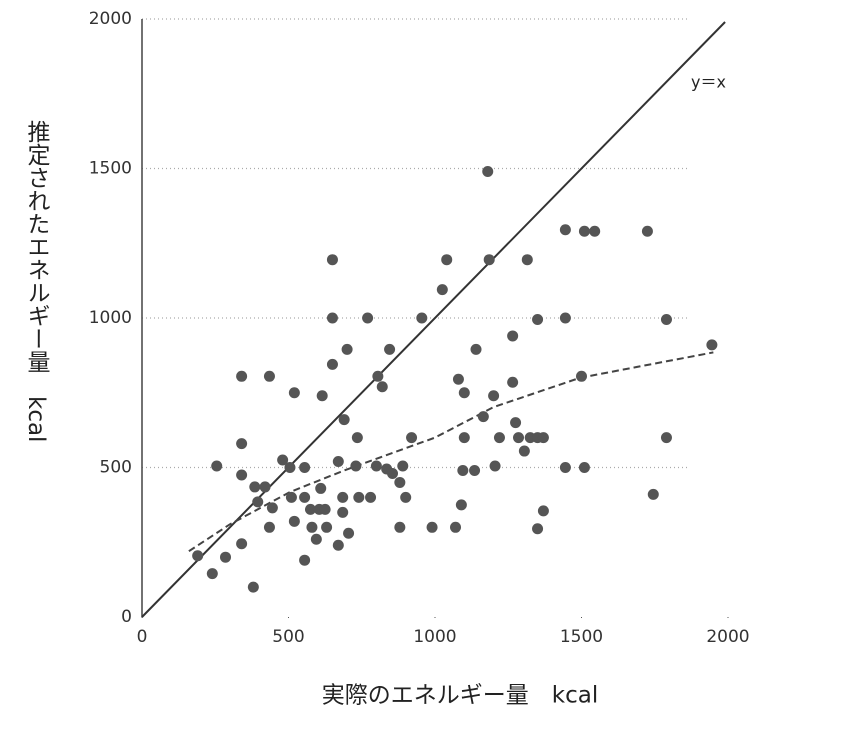  I want to click on y-axis-title: 推定されたエネルギー量 kcal, so click(37, 281).